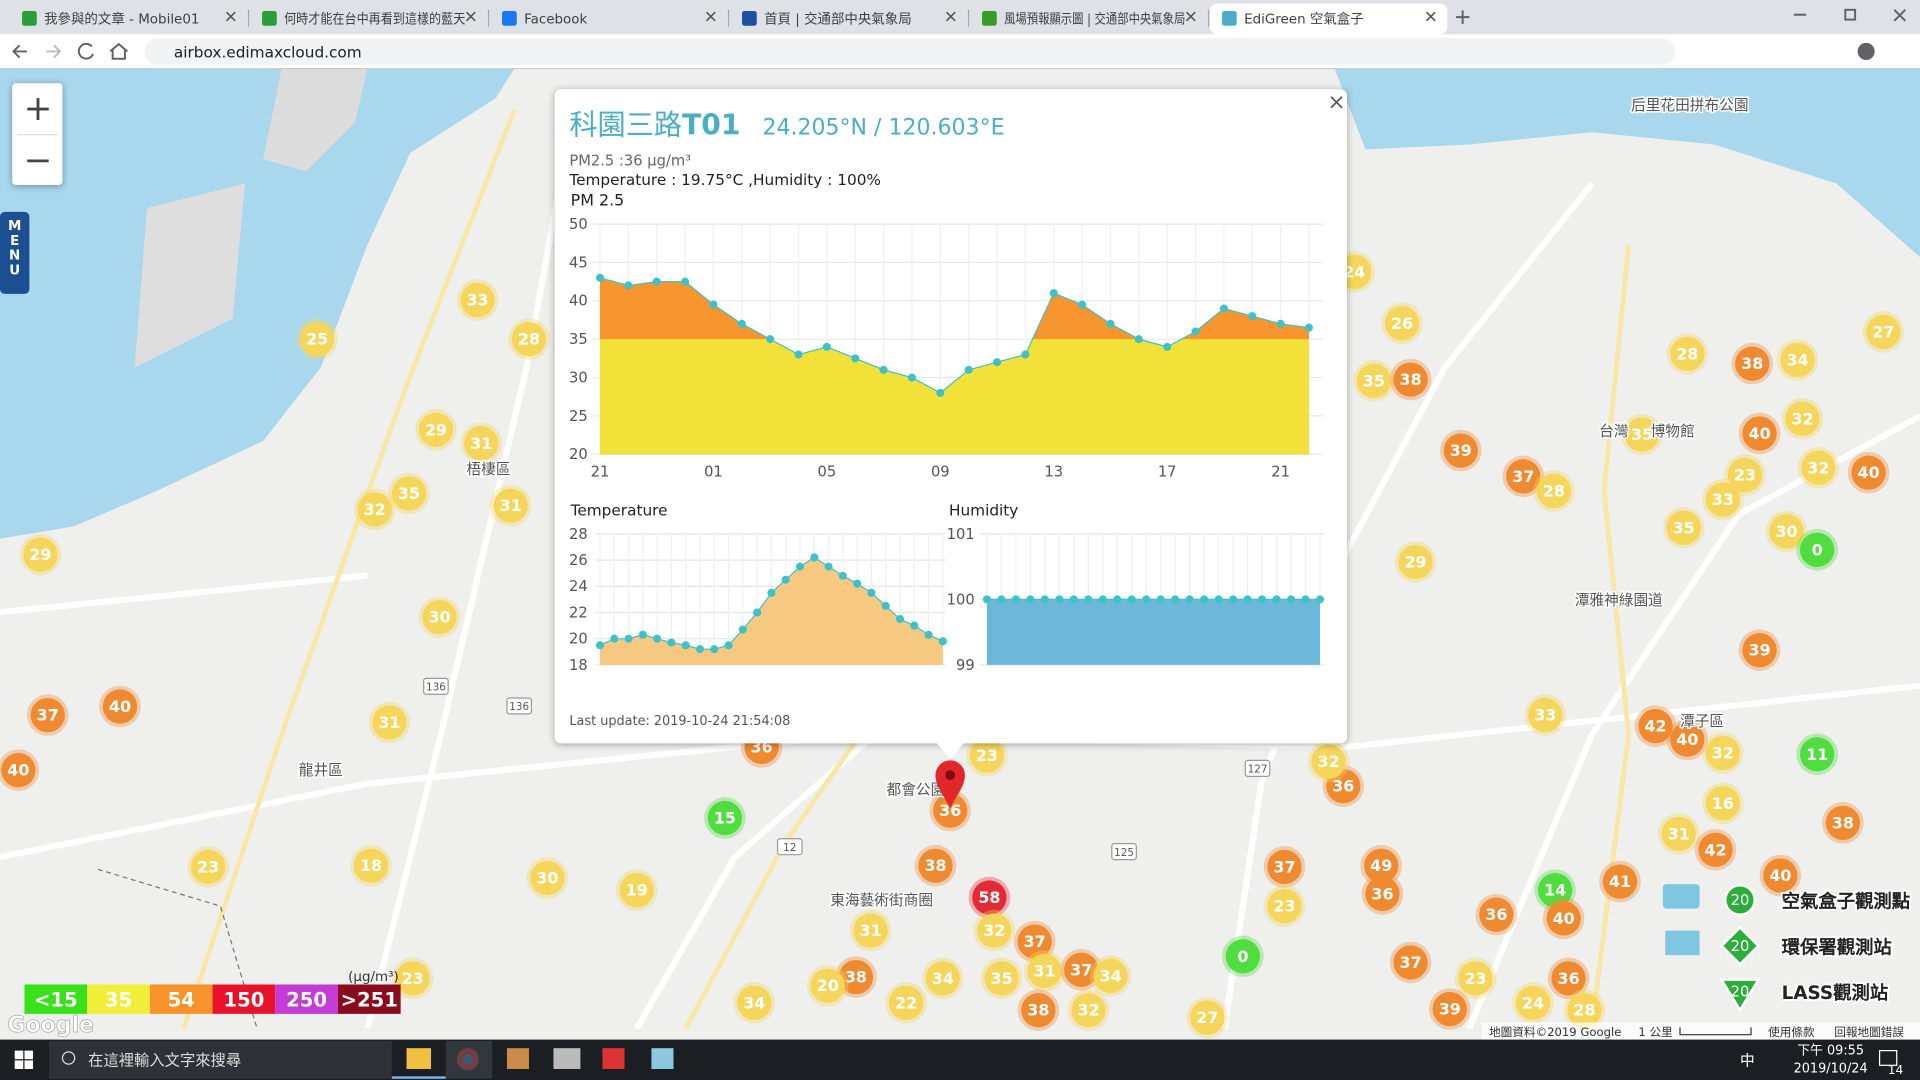 This screenshot has width=1920, height=1080. Describe the element at coordinates (1304, 18) in the screenshot. I see `tab-title: EdiGreen 空氣盒子` at that location.